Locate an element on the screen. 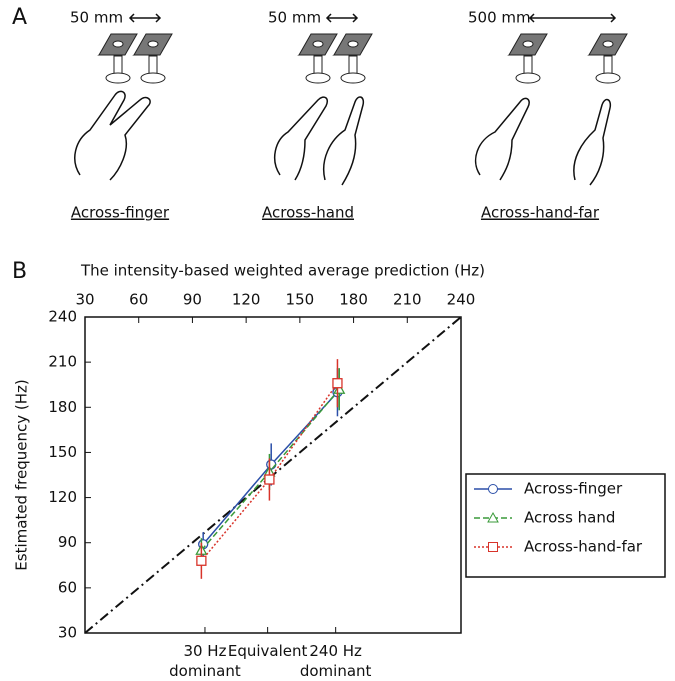 Image resolution: width=675 pixels, height=681 pixels. arrows is located at coordinates (372, 18).